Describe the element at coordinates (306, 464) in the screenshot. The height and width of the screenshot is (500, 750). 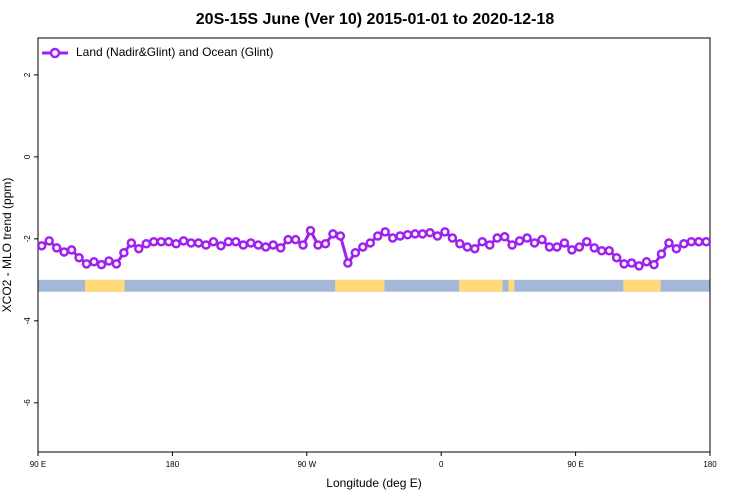
I see `x-tick-label: 90 W` at that location.